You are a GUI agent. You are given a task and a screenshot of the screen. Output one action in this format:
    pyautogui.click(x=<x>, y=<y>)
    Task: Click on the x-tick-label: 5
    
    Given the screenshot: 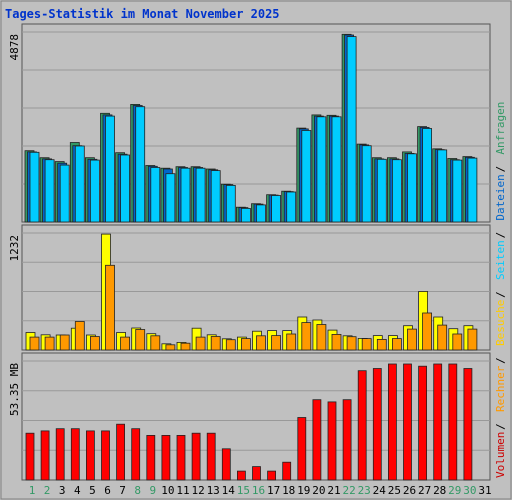 What is the action you would take?
    pyautogui.click(x=92, y=490)
    